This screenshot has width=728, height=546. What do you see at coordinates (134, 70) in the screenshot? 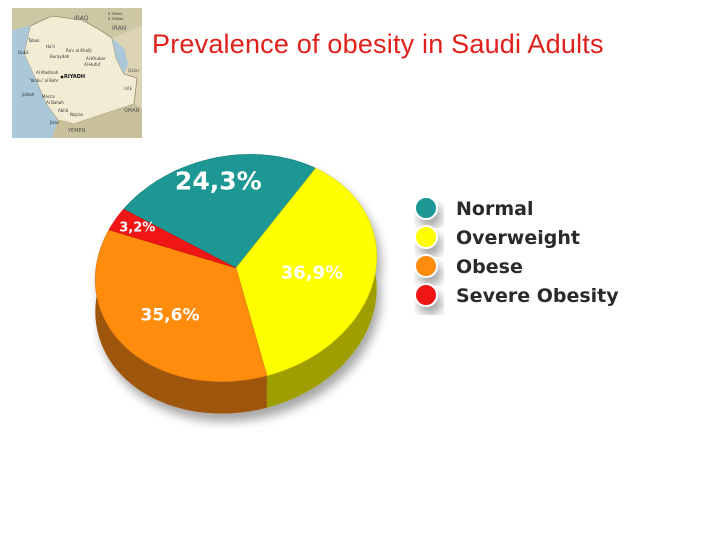
I see `map-label-qatar: Qatar` at bounding box center [134, 70].